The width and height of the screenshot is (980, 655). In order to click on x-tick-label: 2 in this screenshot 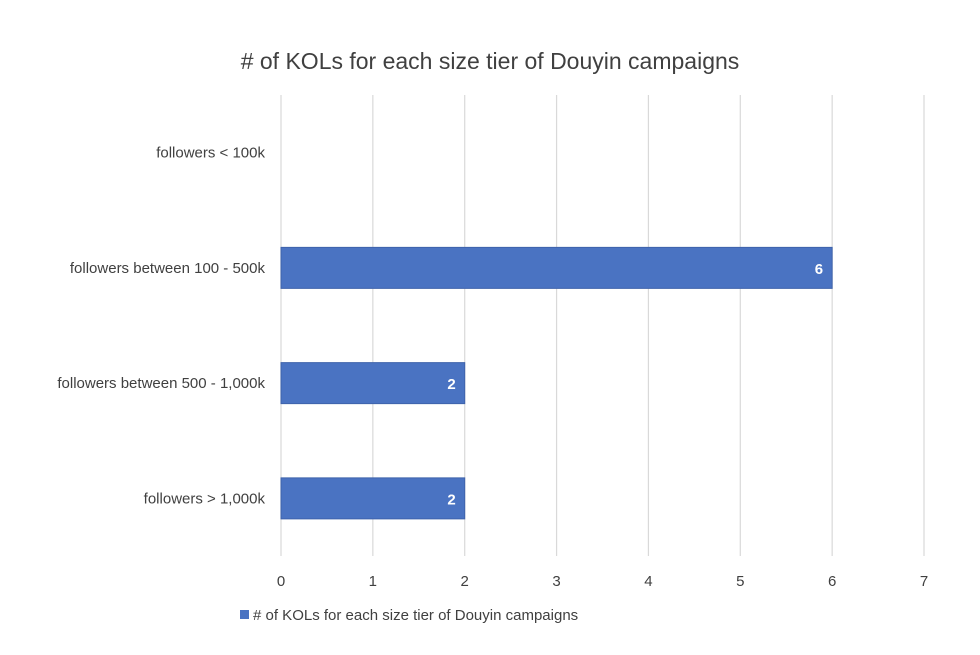, I will do `click(465, 581)`.